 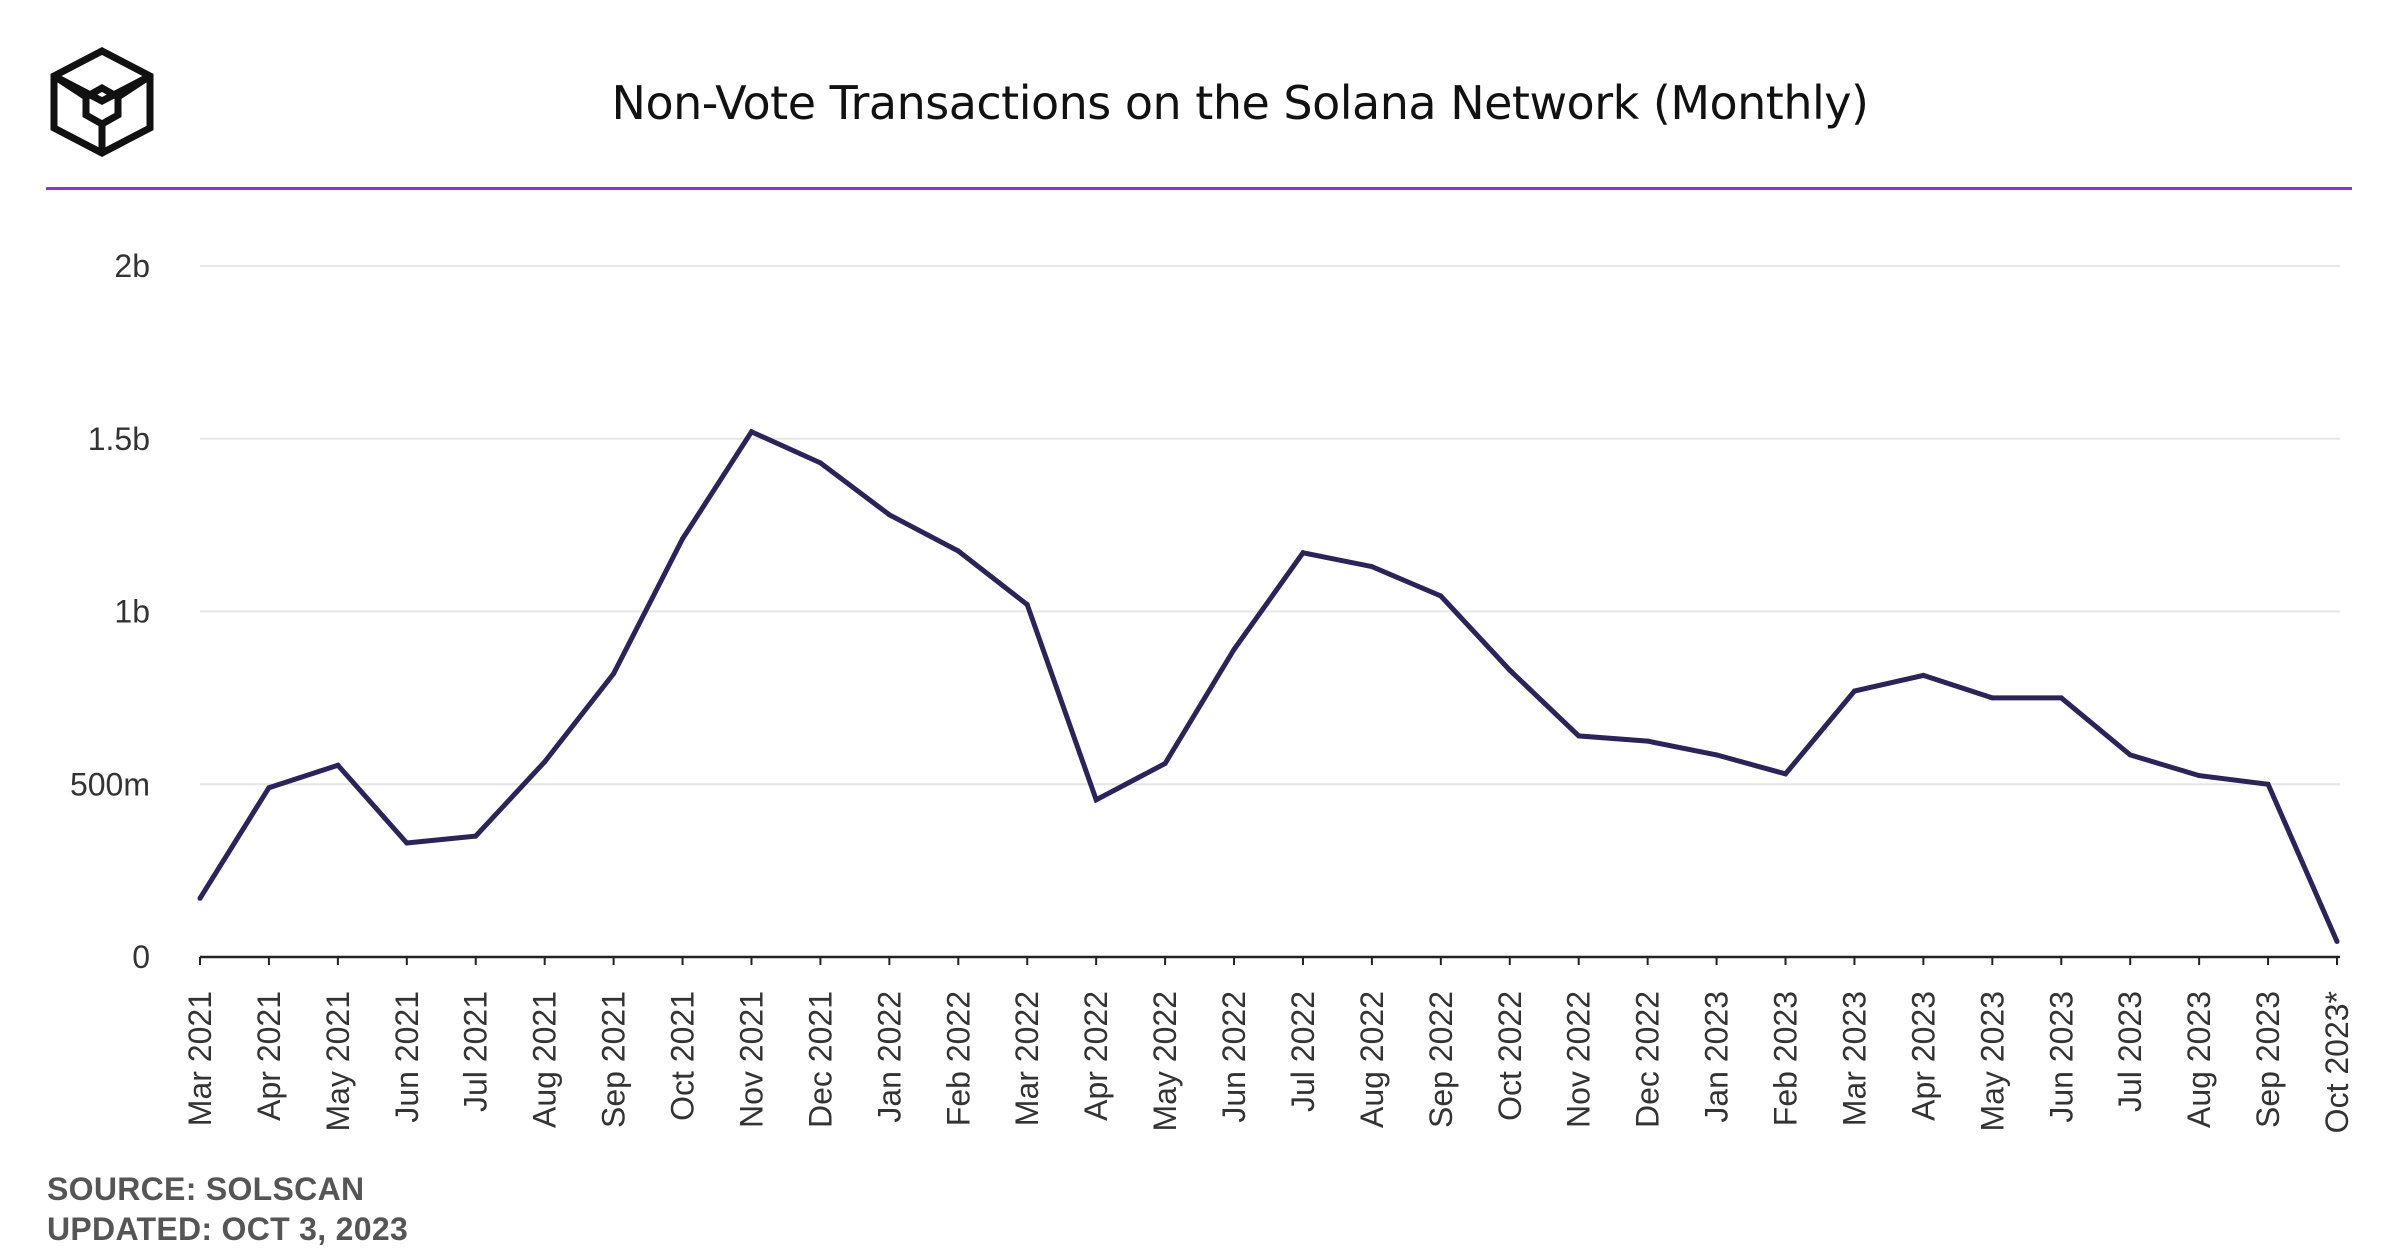 I want to click on x-tick-label: Oct 2023*, so click(x=2337, y=1062).